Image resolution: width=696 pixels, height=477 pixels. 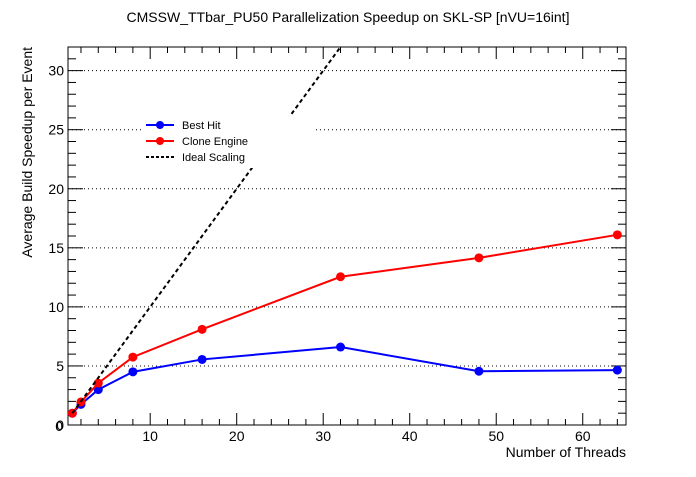 What do you see at coordinates (60, 366) in the screenshot?
I see `y-tick-label: 5` at bounding box center [60, 366].